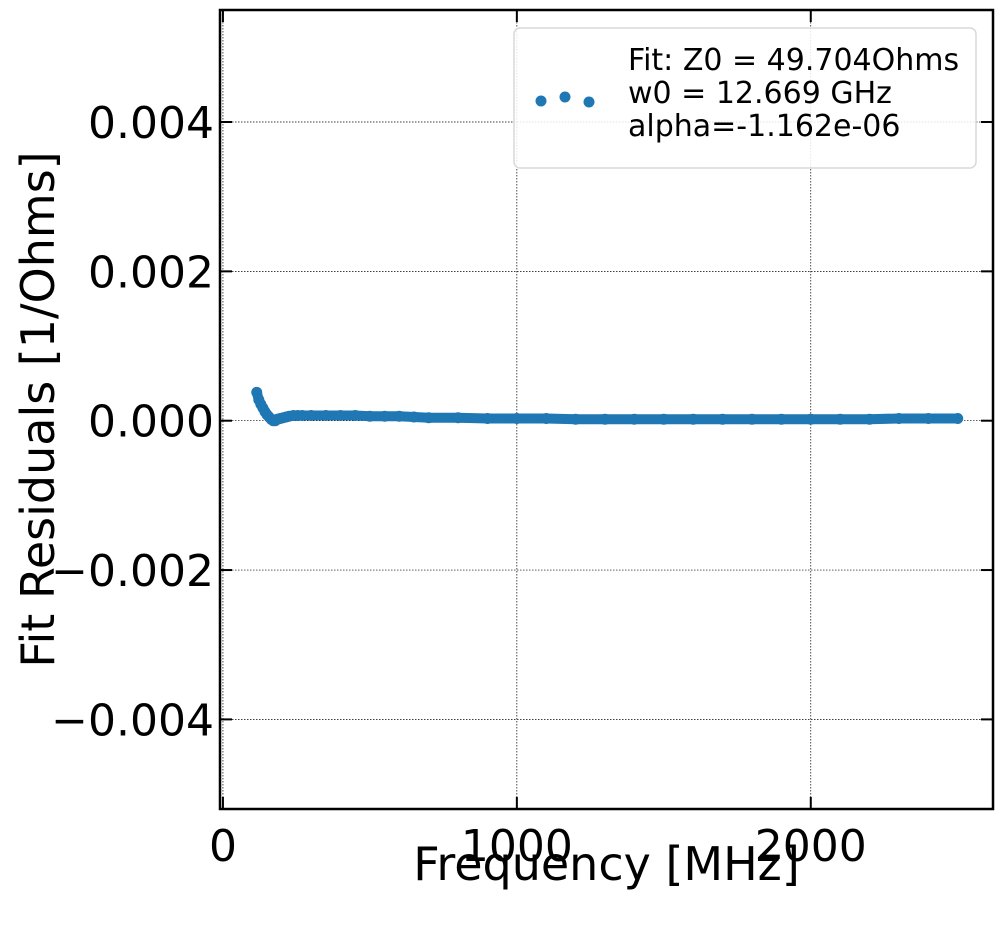 Image resolution: width=1004 pixels, height=927 pixels. Describe the element at coordinates (760, 93) in the screenshot. I see `legend-line: w0 = 12.669 GHz` at that location.